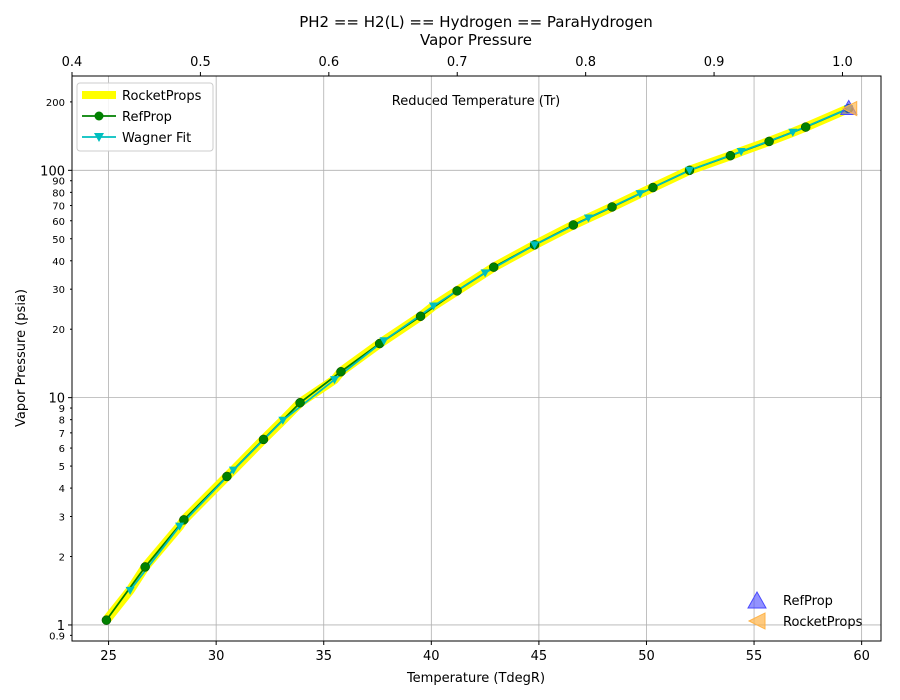 This screenshot has height=700, width=900. Describe the element at coordinates (58, 193) in the screenshot. I see `y-minor-tick-label: 80` at that location.